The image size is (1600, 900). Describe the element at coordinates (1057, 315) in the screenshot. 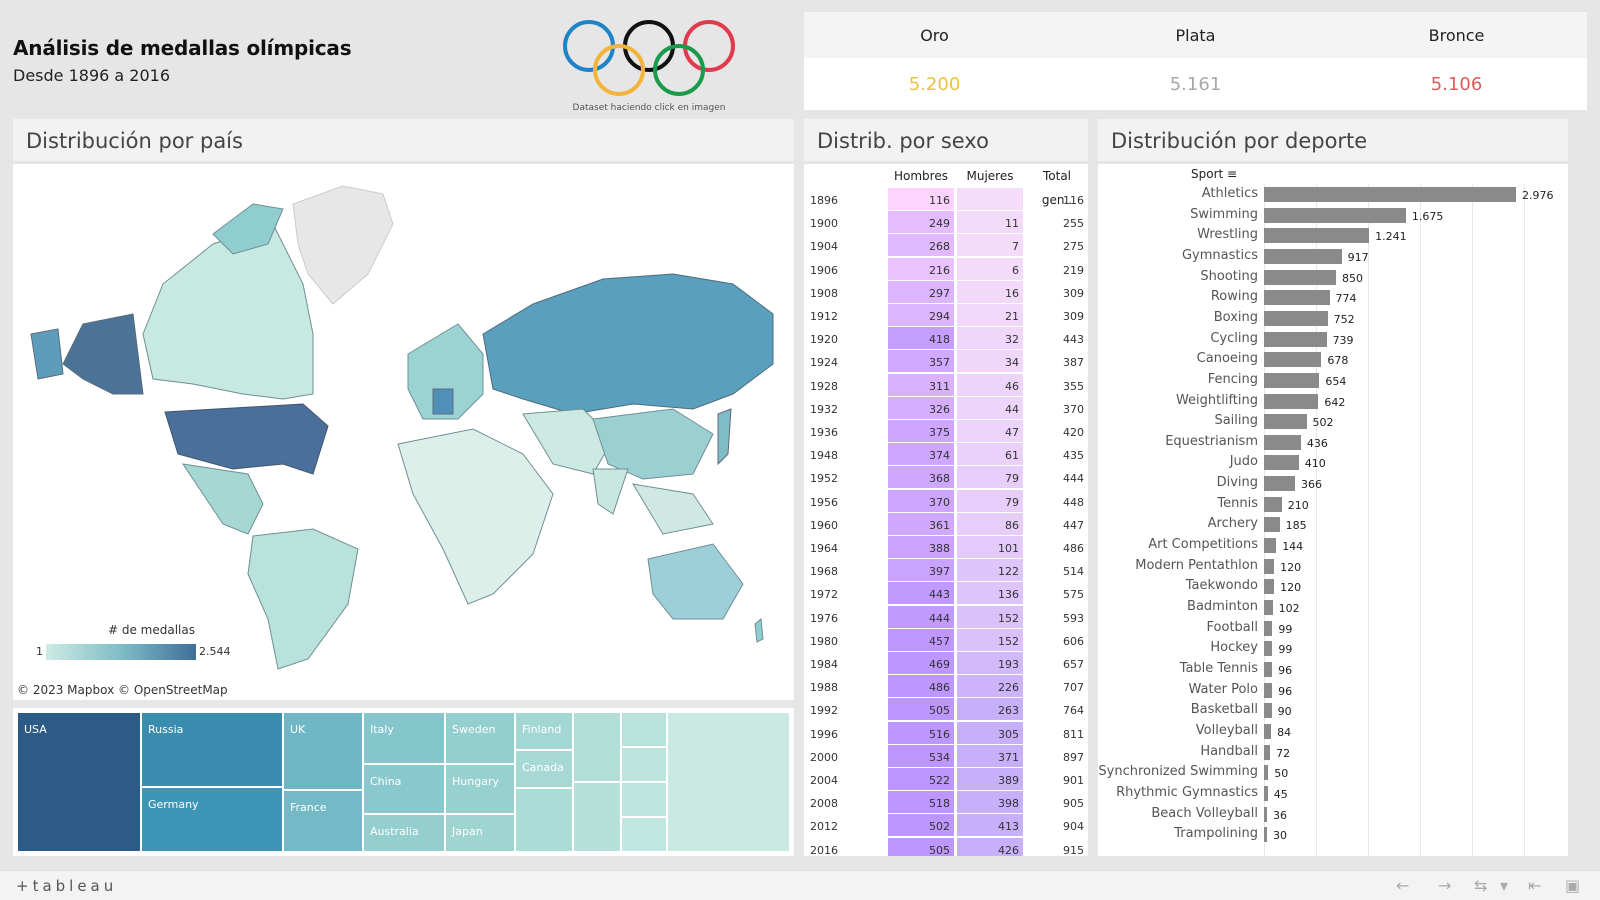

I see `total-cell: 309` at that location.